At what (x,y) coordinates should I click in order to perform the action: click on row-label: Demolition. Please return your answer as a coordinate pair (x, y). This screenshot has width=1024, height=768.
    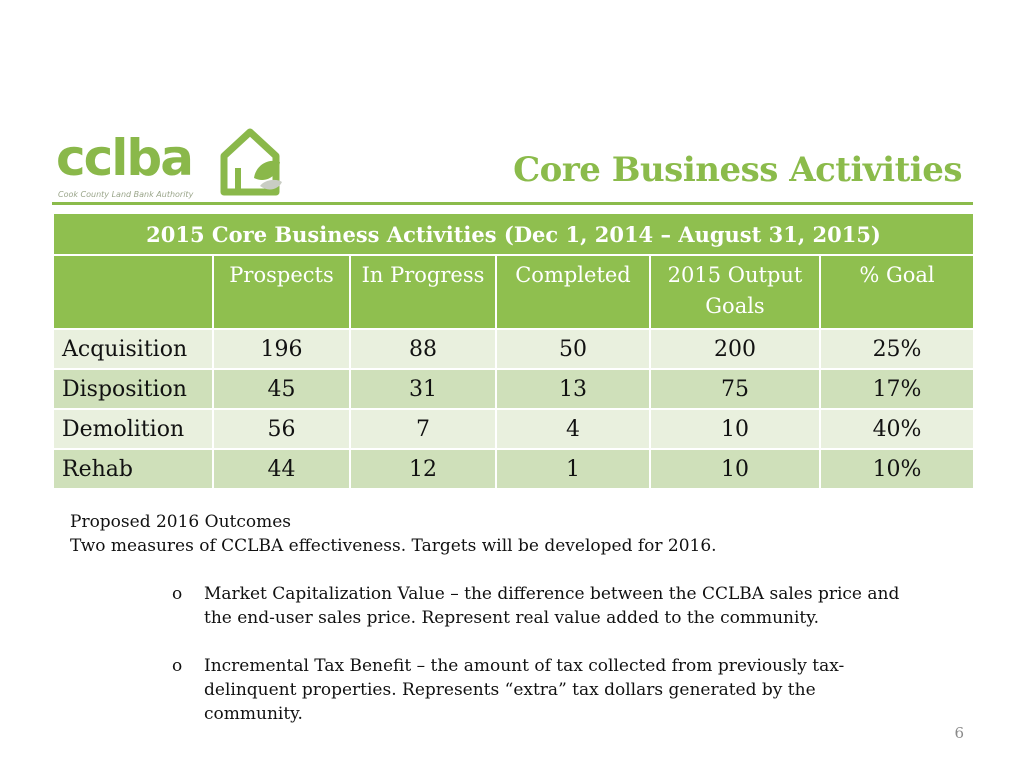
    Looking at the image, I should click on (133, 429).